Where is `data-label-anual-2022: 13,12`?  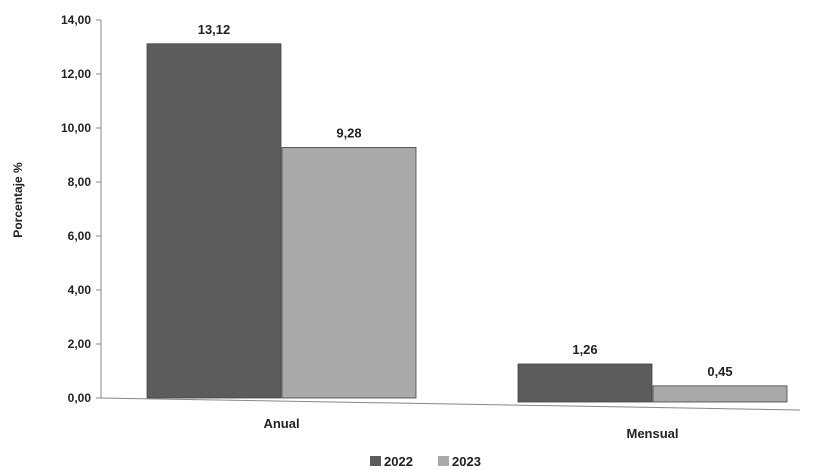
data-label-anual-2022: 13,12 is located at coordinates (214, 29).